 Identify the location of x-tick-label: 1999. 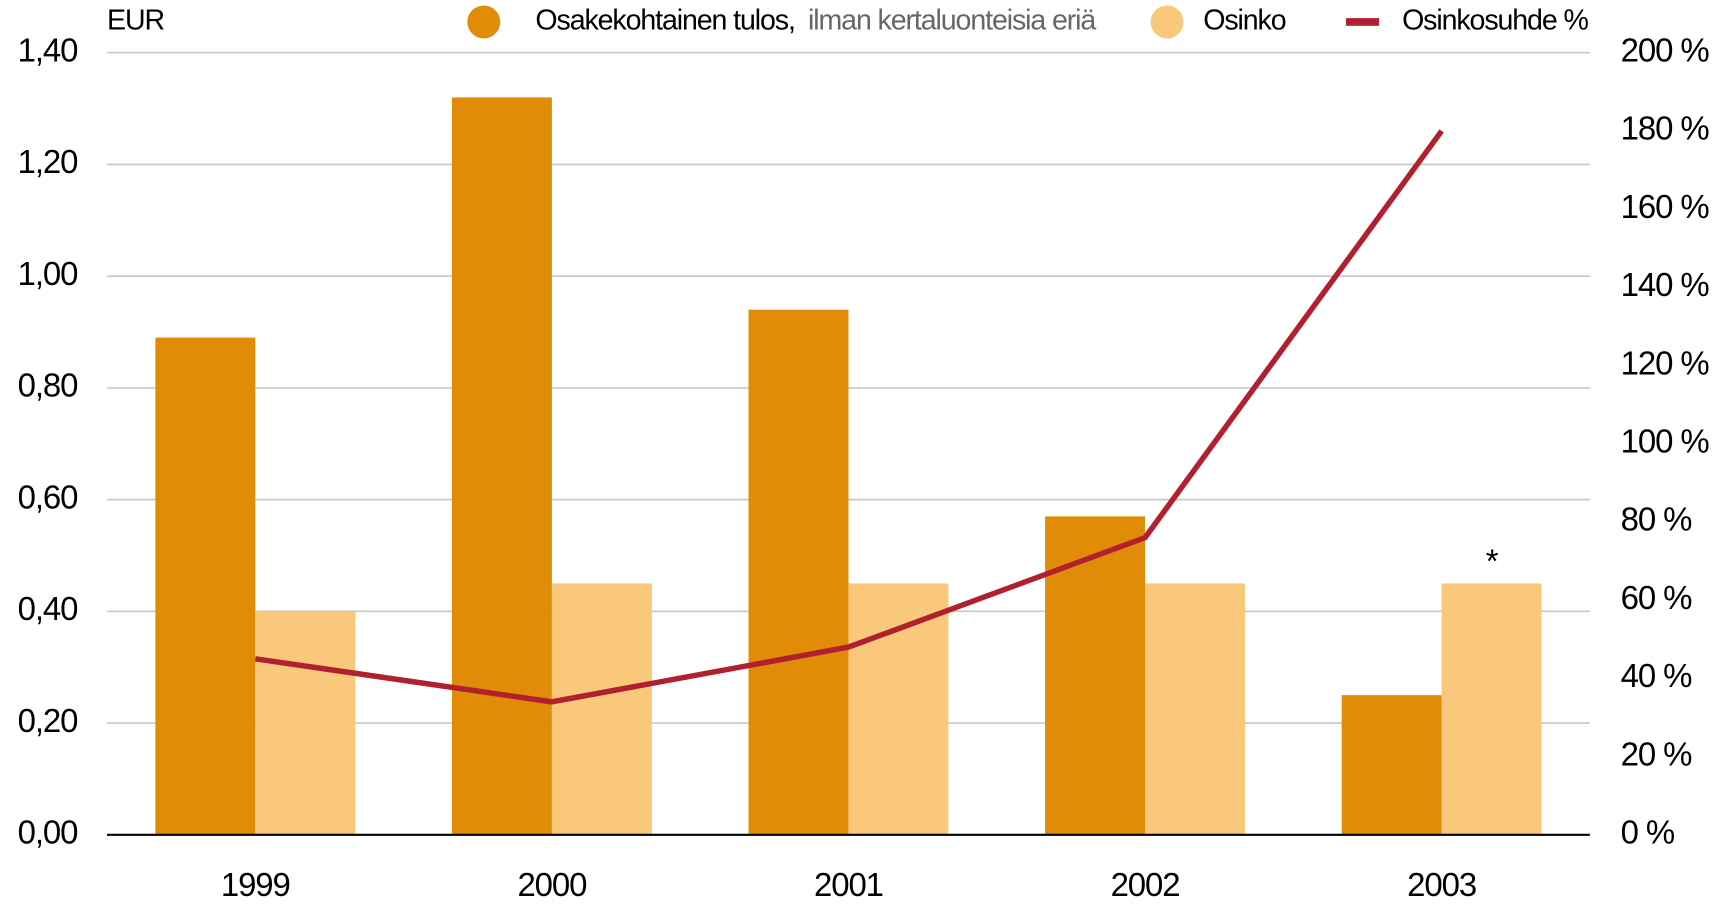
(255, 884).